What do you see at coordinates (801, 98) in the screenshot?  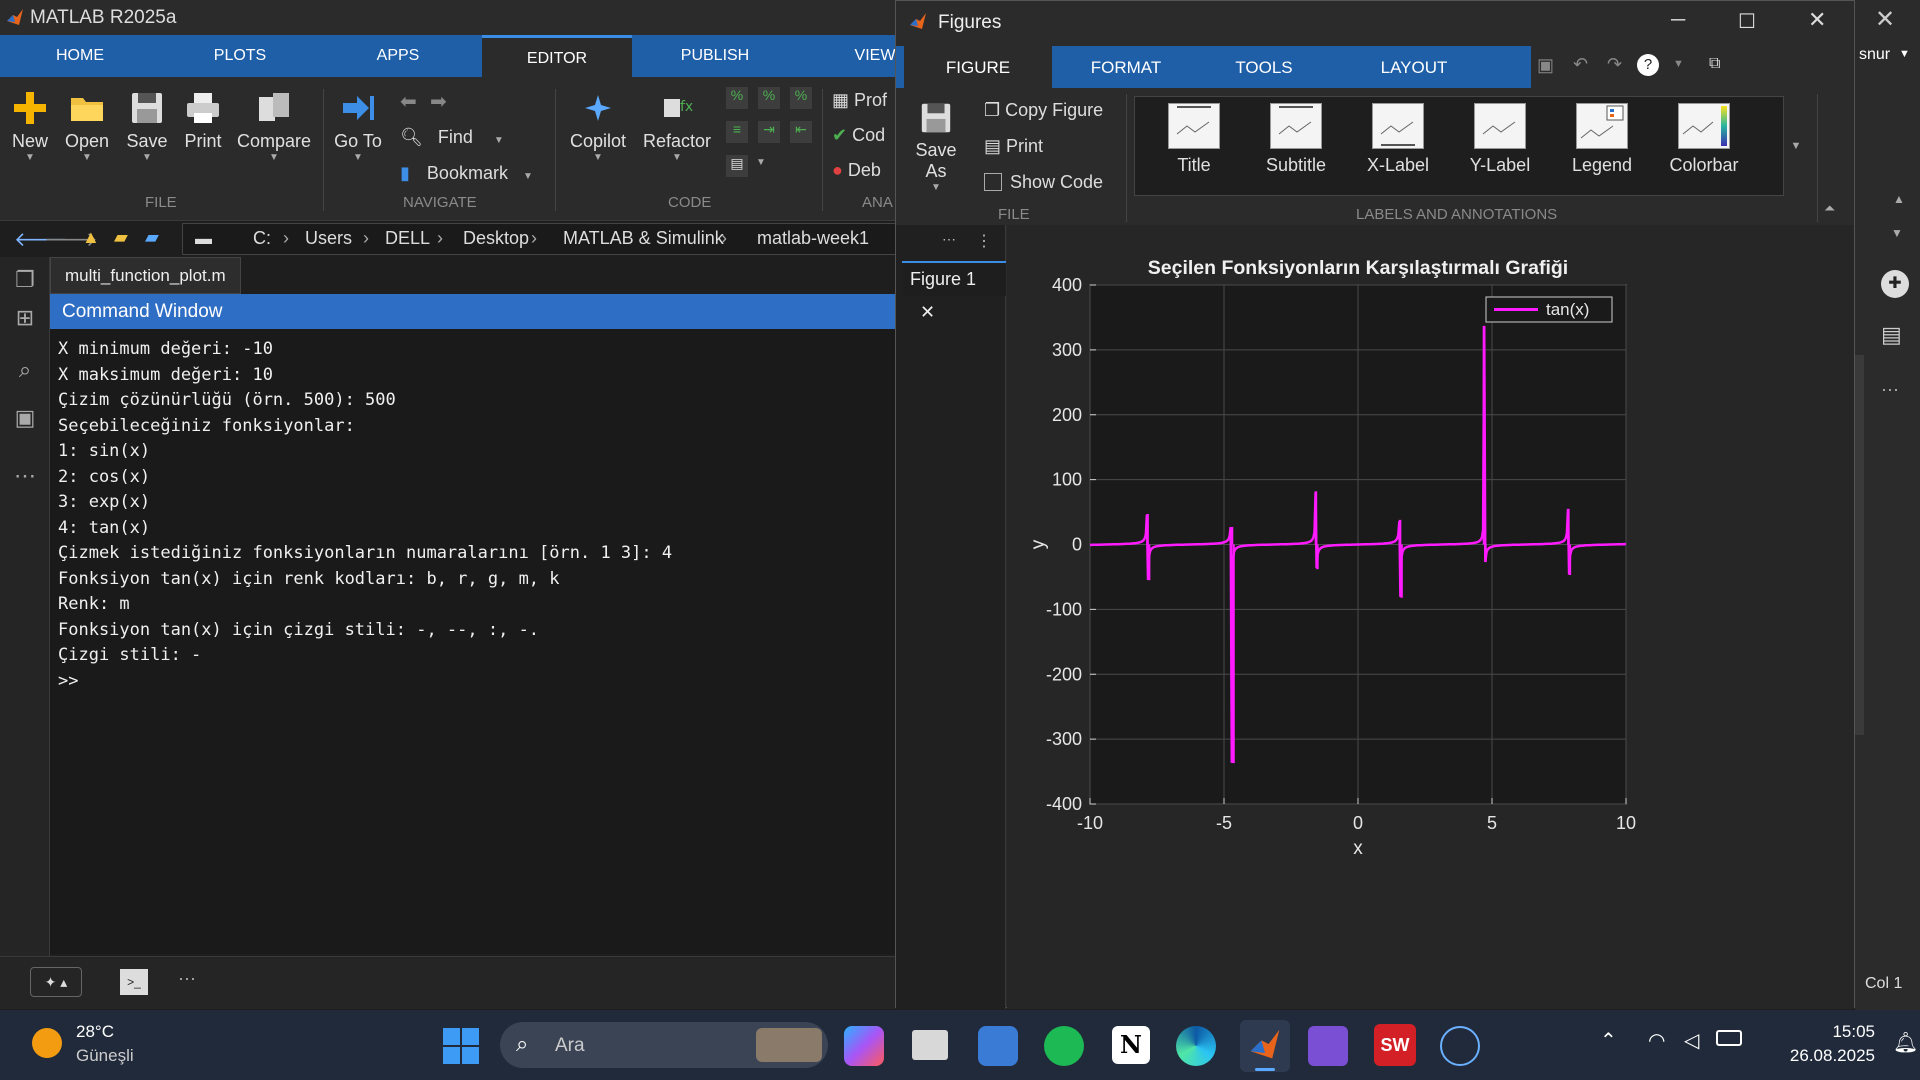 I see `wrap-comment-icon: %` at bounding box center [801, 98].